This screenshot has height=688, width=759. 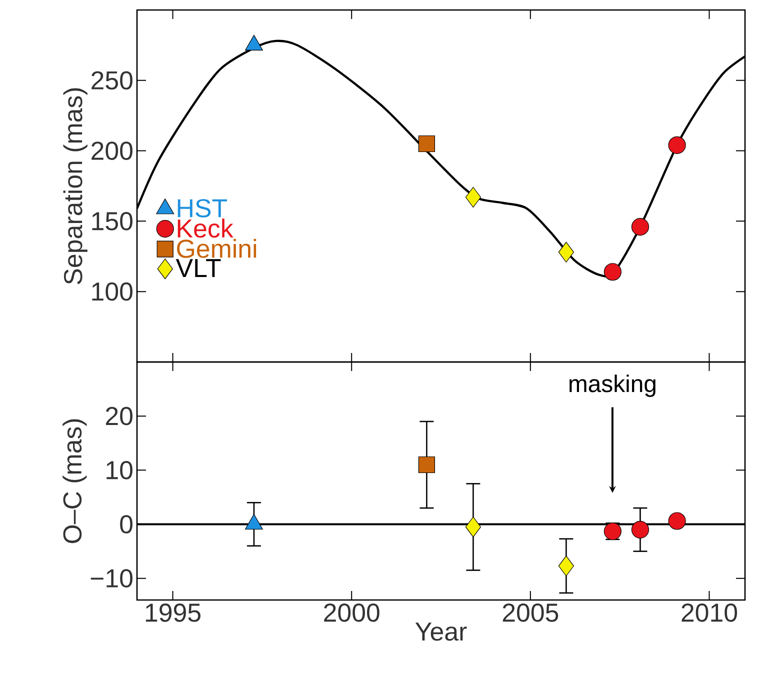 I want to click on annotation: masking, so click(x=613, y=385).